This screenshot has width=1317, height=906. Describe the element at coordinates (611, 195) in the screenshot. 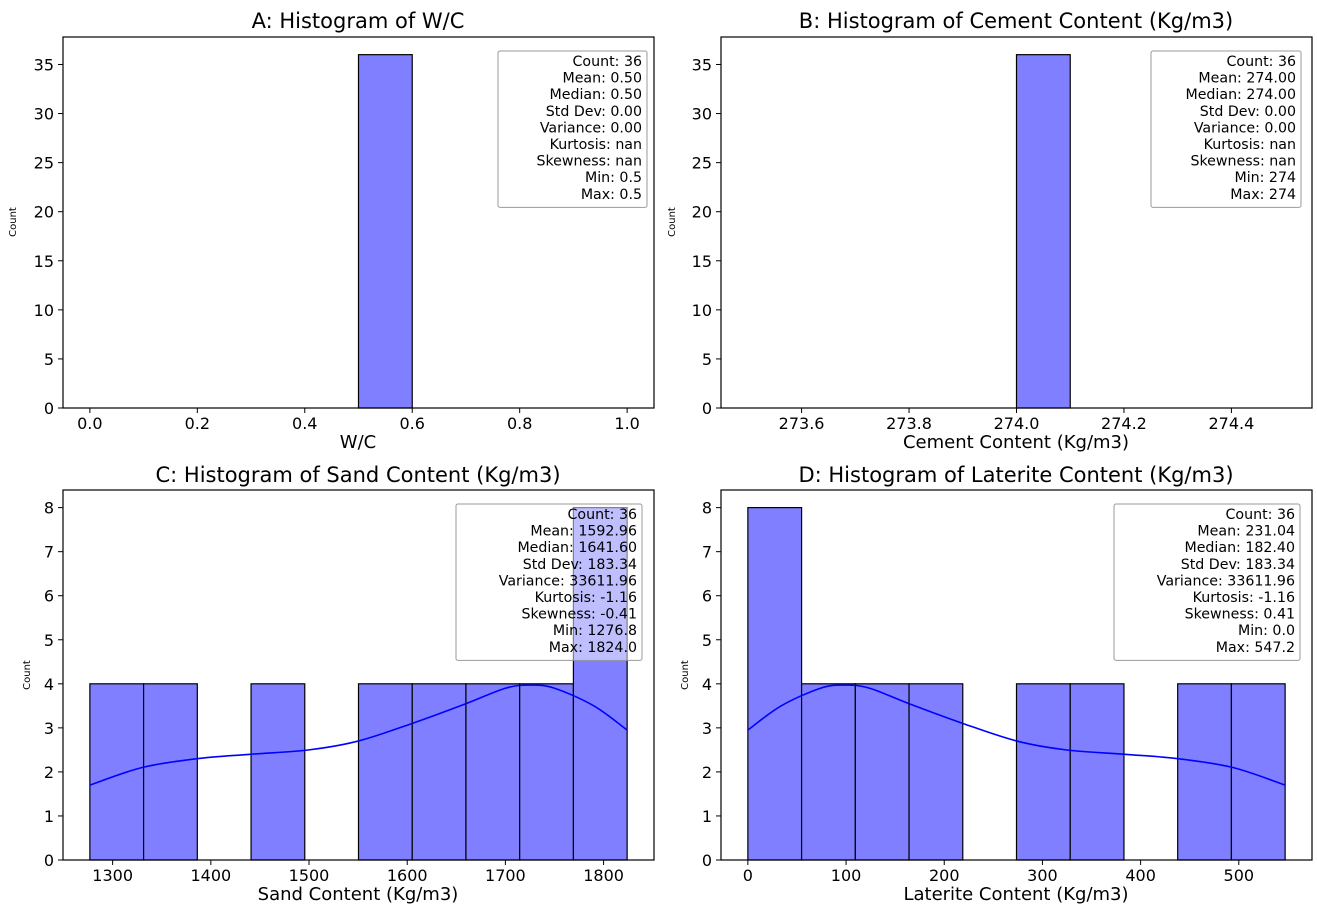

I see `panel-a-stat-line: Max: 0.5` at that location.